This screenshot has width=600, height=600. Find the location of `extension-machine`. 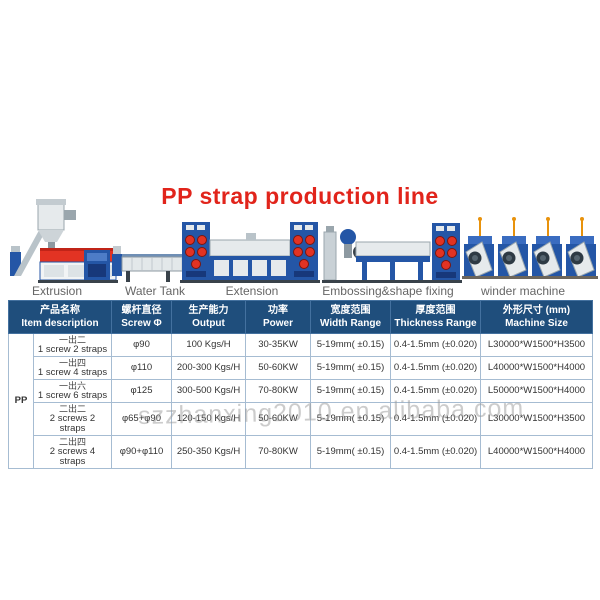

extension-machine is located at coordinates (250, 252).